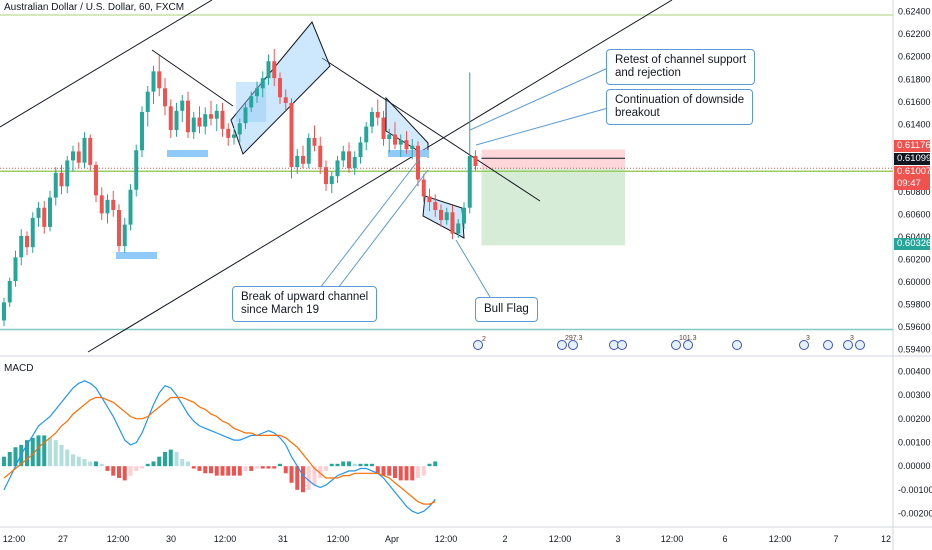 Image resolution: width=932 pixels, height=550 pixels. Describe the element at coordinates (914, 282) in the screenshot. I see `price-tick-label: 0.60000` at that location.